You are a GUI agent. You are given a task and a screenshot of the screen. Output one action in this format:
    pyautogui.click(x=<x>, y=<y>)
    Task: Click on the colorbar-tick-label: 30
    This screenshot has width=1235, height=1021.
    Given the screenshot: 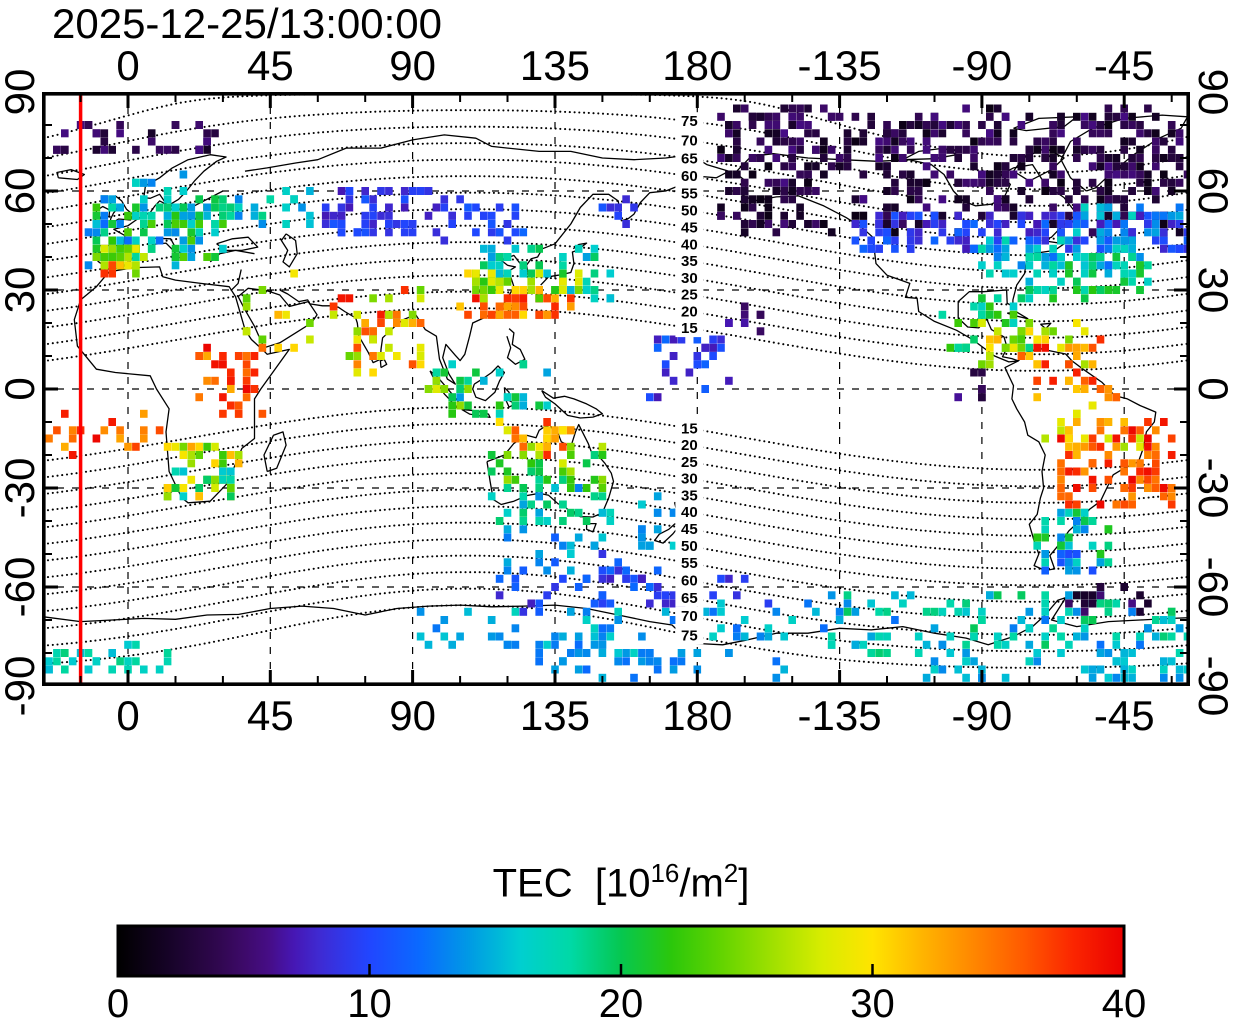 What is the action you would take?
    pyautogui.click(x=872, y=1001)
    